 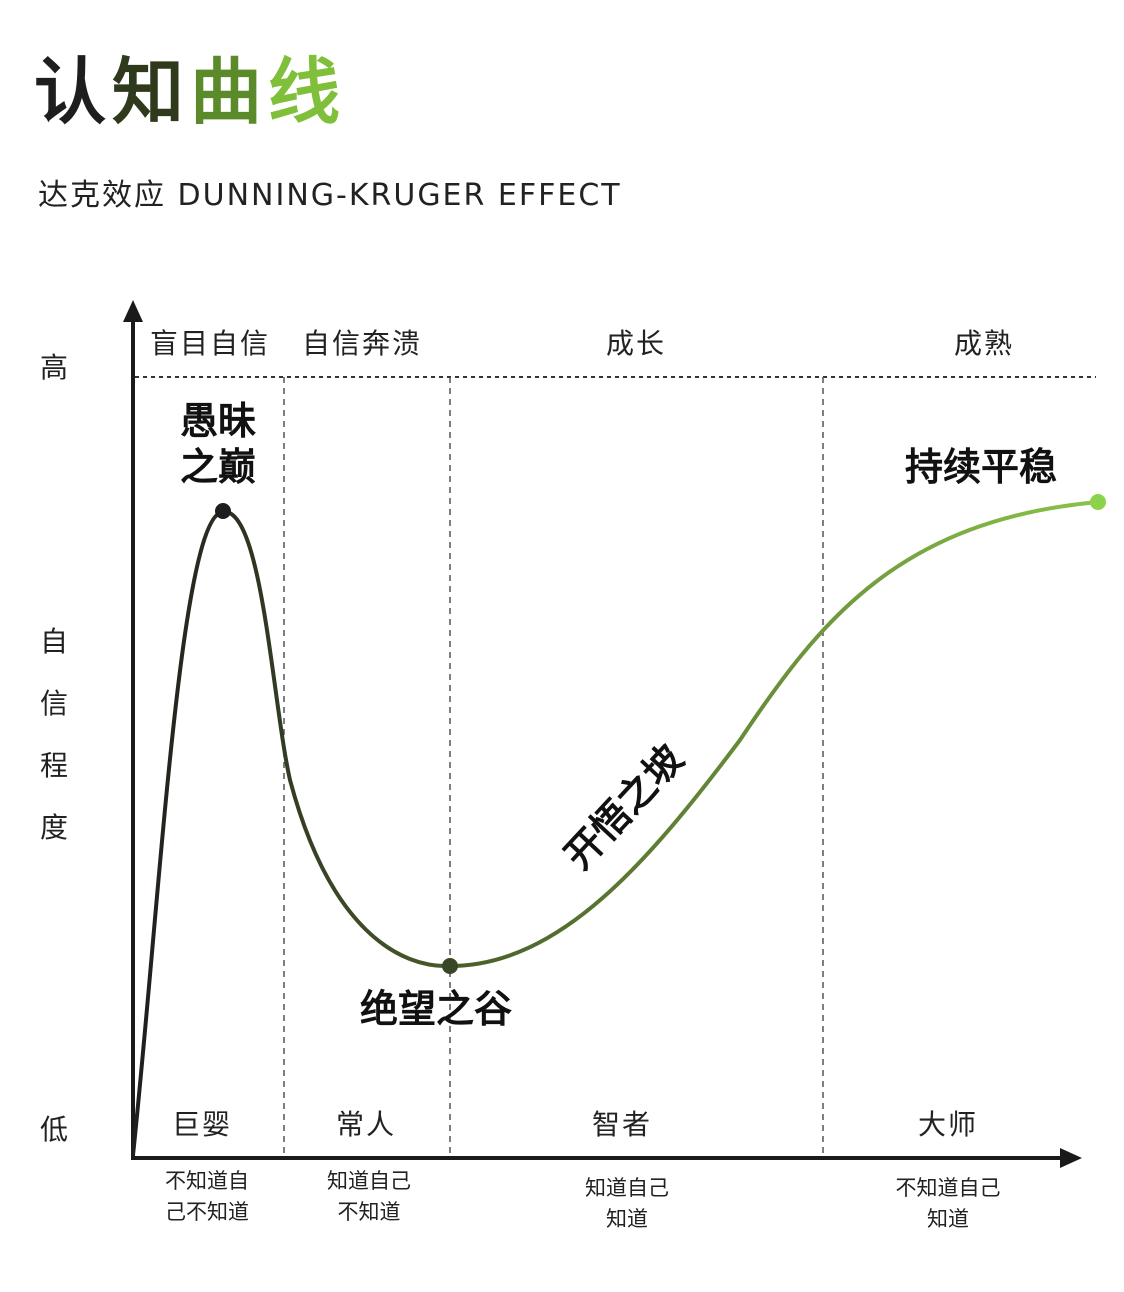 What do you see at coordinates (636, 343) in the screenshot?
I see `phase-growth: 成长` at bounding box center [636, 343].